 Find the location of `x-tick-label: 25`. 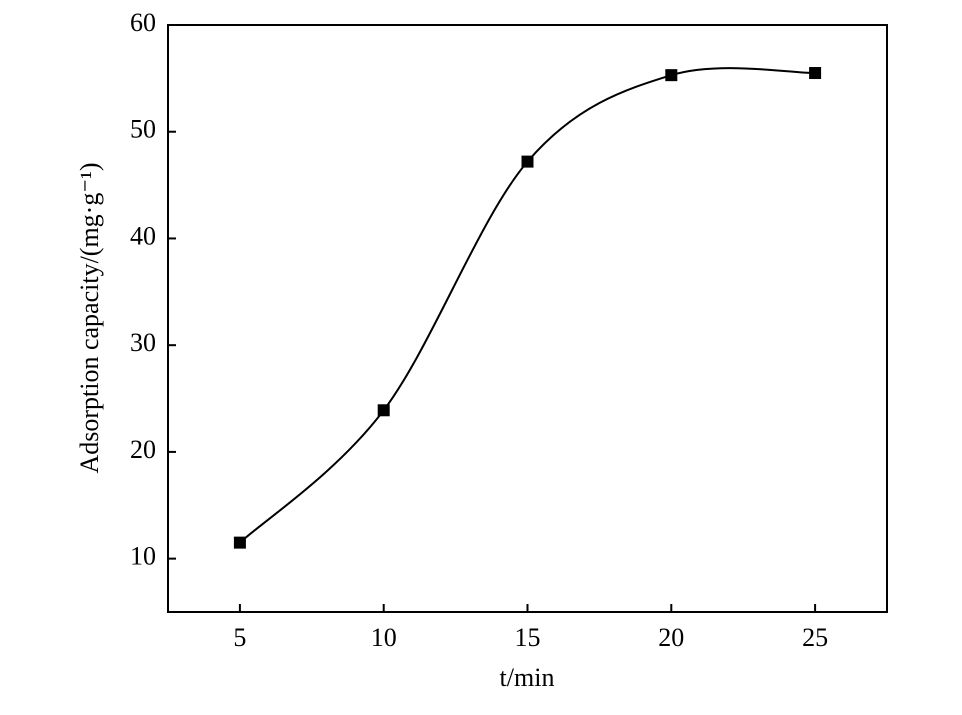

x-tick-label: 25 is located at coordinates (815, 637).